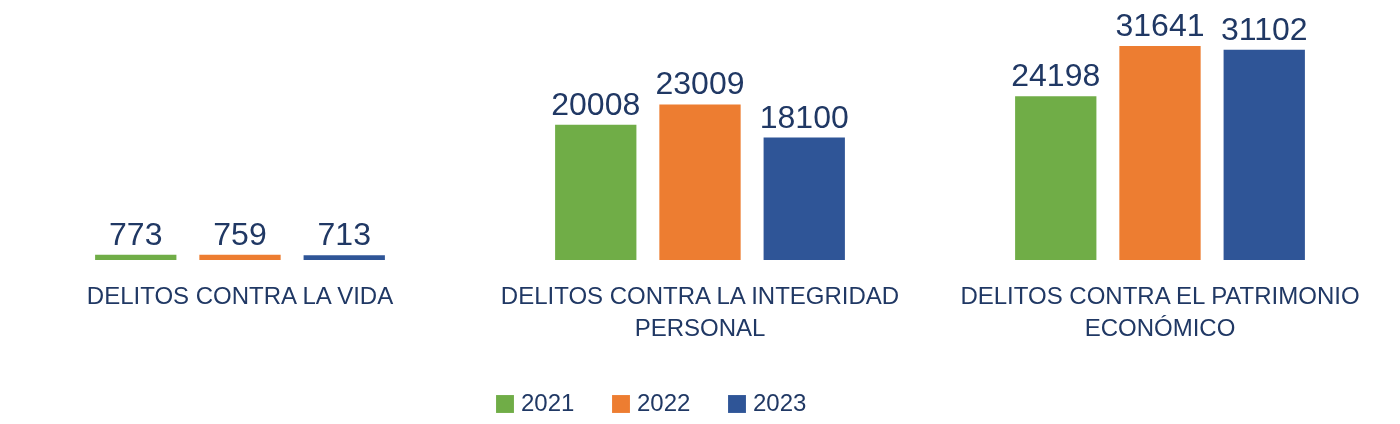 The width and height of the screenshot is (1400, 424). I want to click on data-label: 773, so click(136, 233).